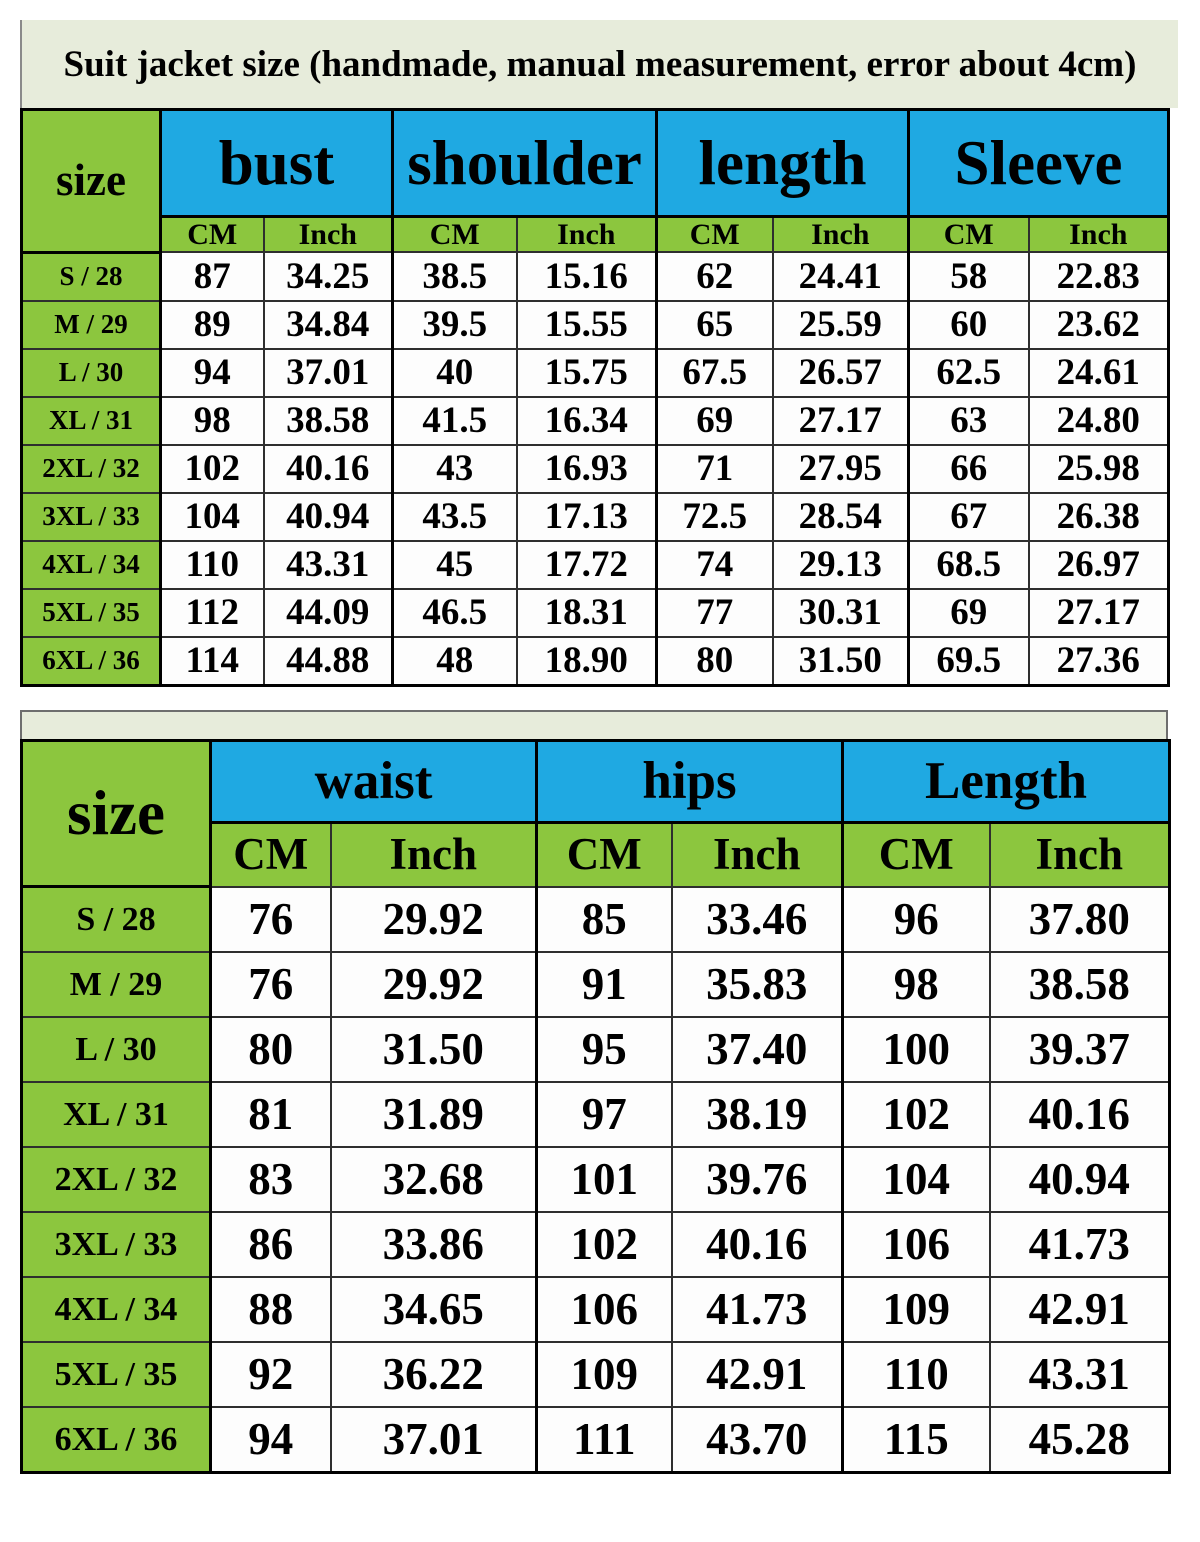 Image resolution: width=1200 pixels, height=1542 pixels. What do you see at coordinates (1098, 276) in the screenshot?
I see `value-cell: 22.83` at bounding box center [1098, 276].